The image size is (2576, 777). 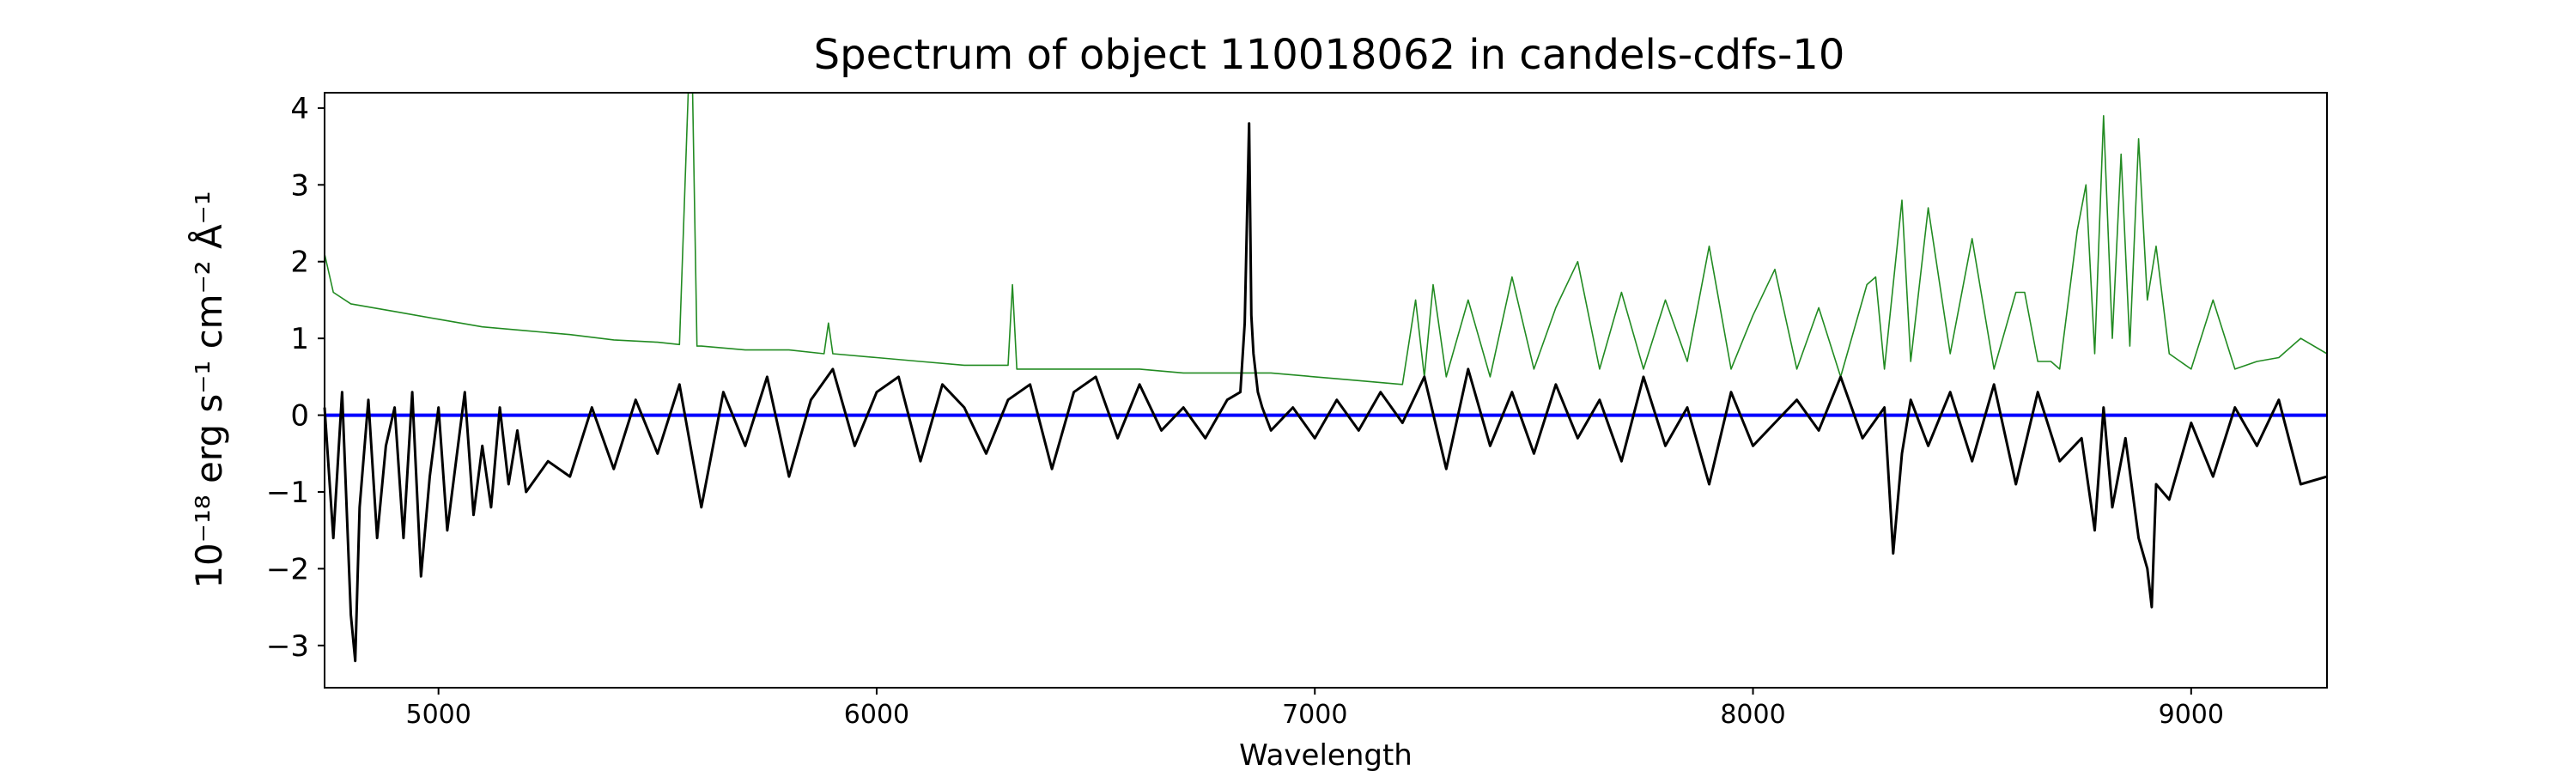 I want to click on y-tick-label: 0, so click(x=300, y=416).